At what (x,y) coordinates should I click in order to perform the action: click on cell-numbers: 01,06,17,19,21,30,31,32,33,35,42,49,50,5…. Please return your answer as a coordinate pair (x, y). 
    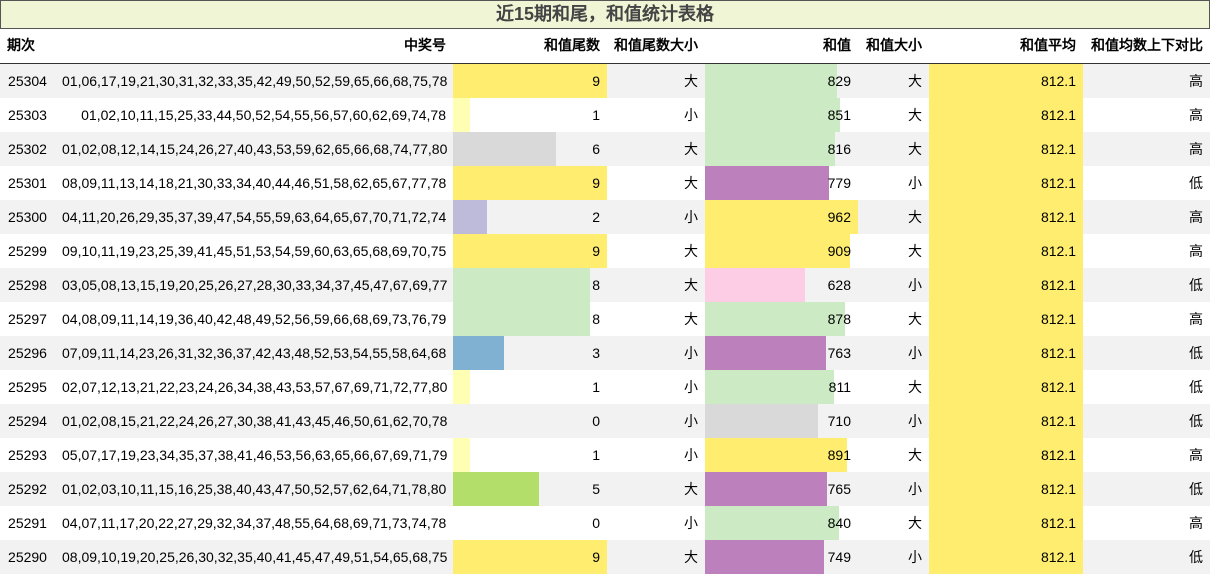
    Looking at the image, I should click on (255, 81).